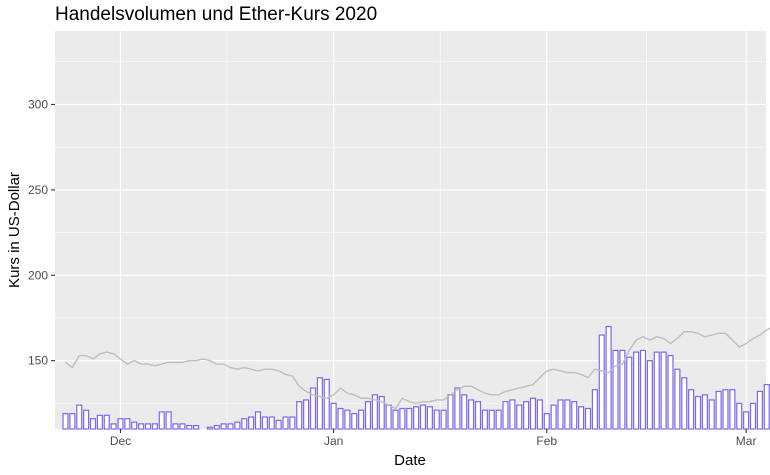 This screenshot has width=770, height=475. What do you see at coordinates (546, 441) in the screenshot?
I see `x-tick-label: Feb` at bounding box center [546, 441].